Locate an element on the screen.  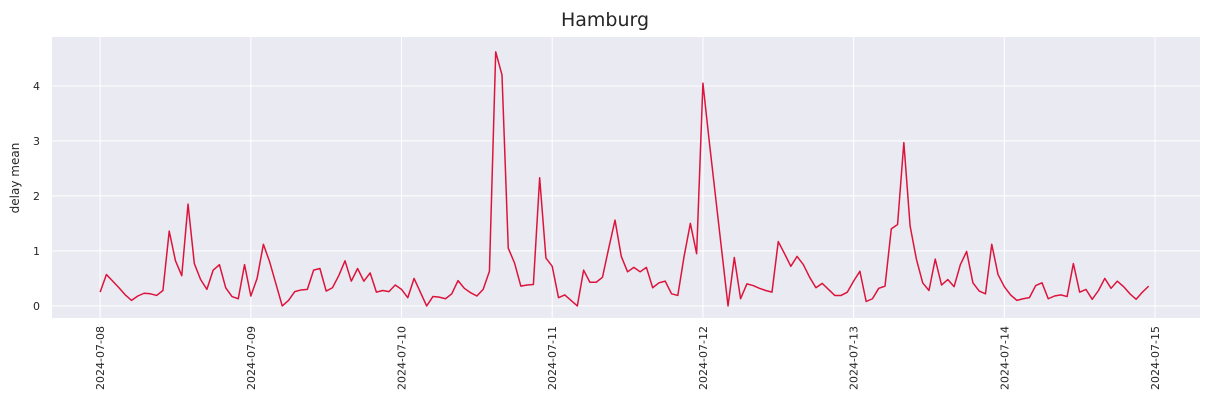
x-tick-label: 2024-07-12 is located at coordinates (703, 358).